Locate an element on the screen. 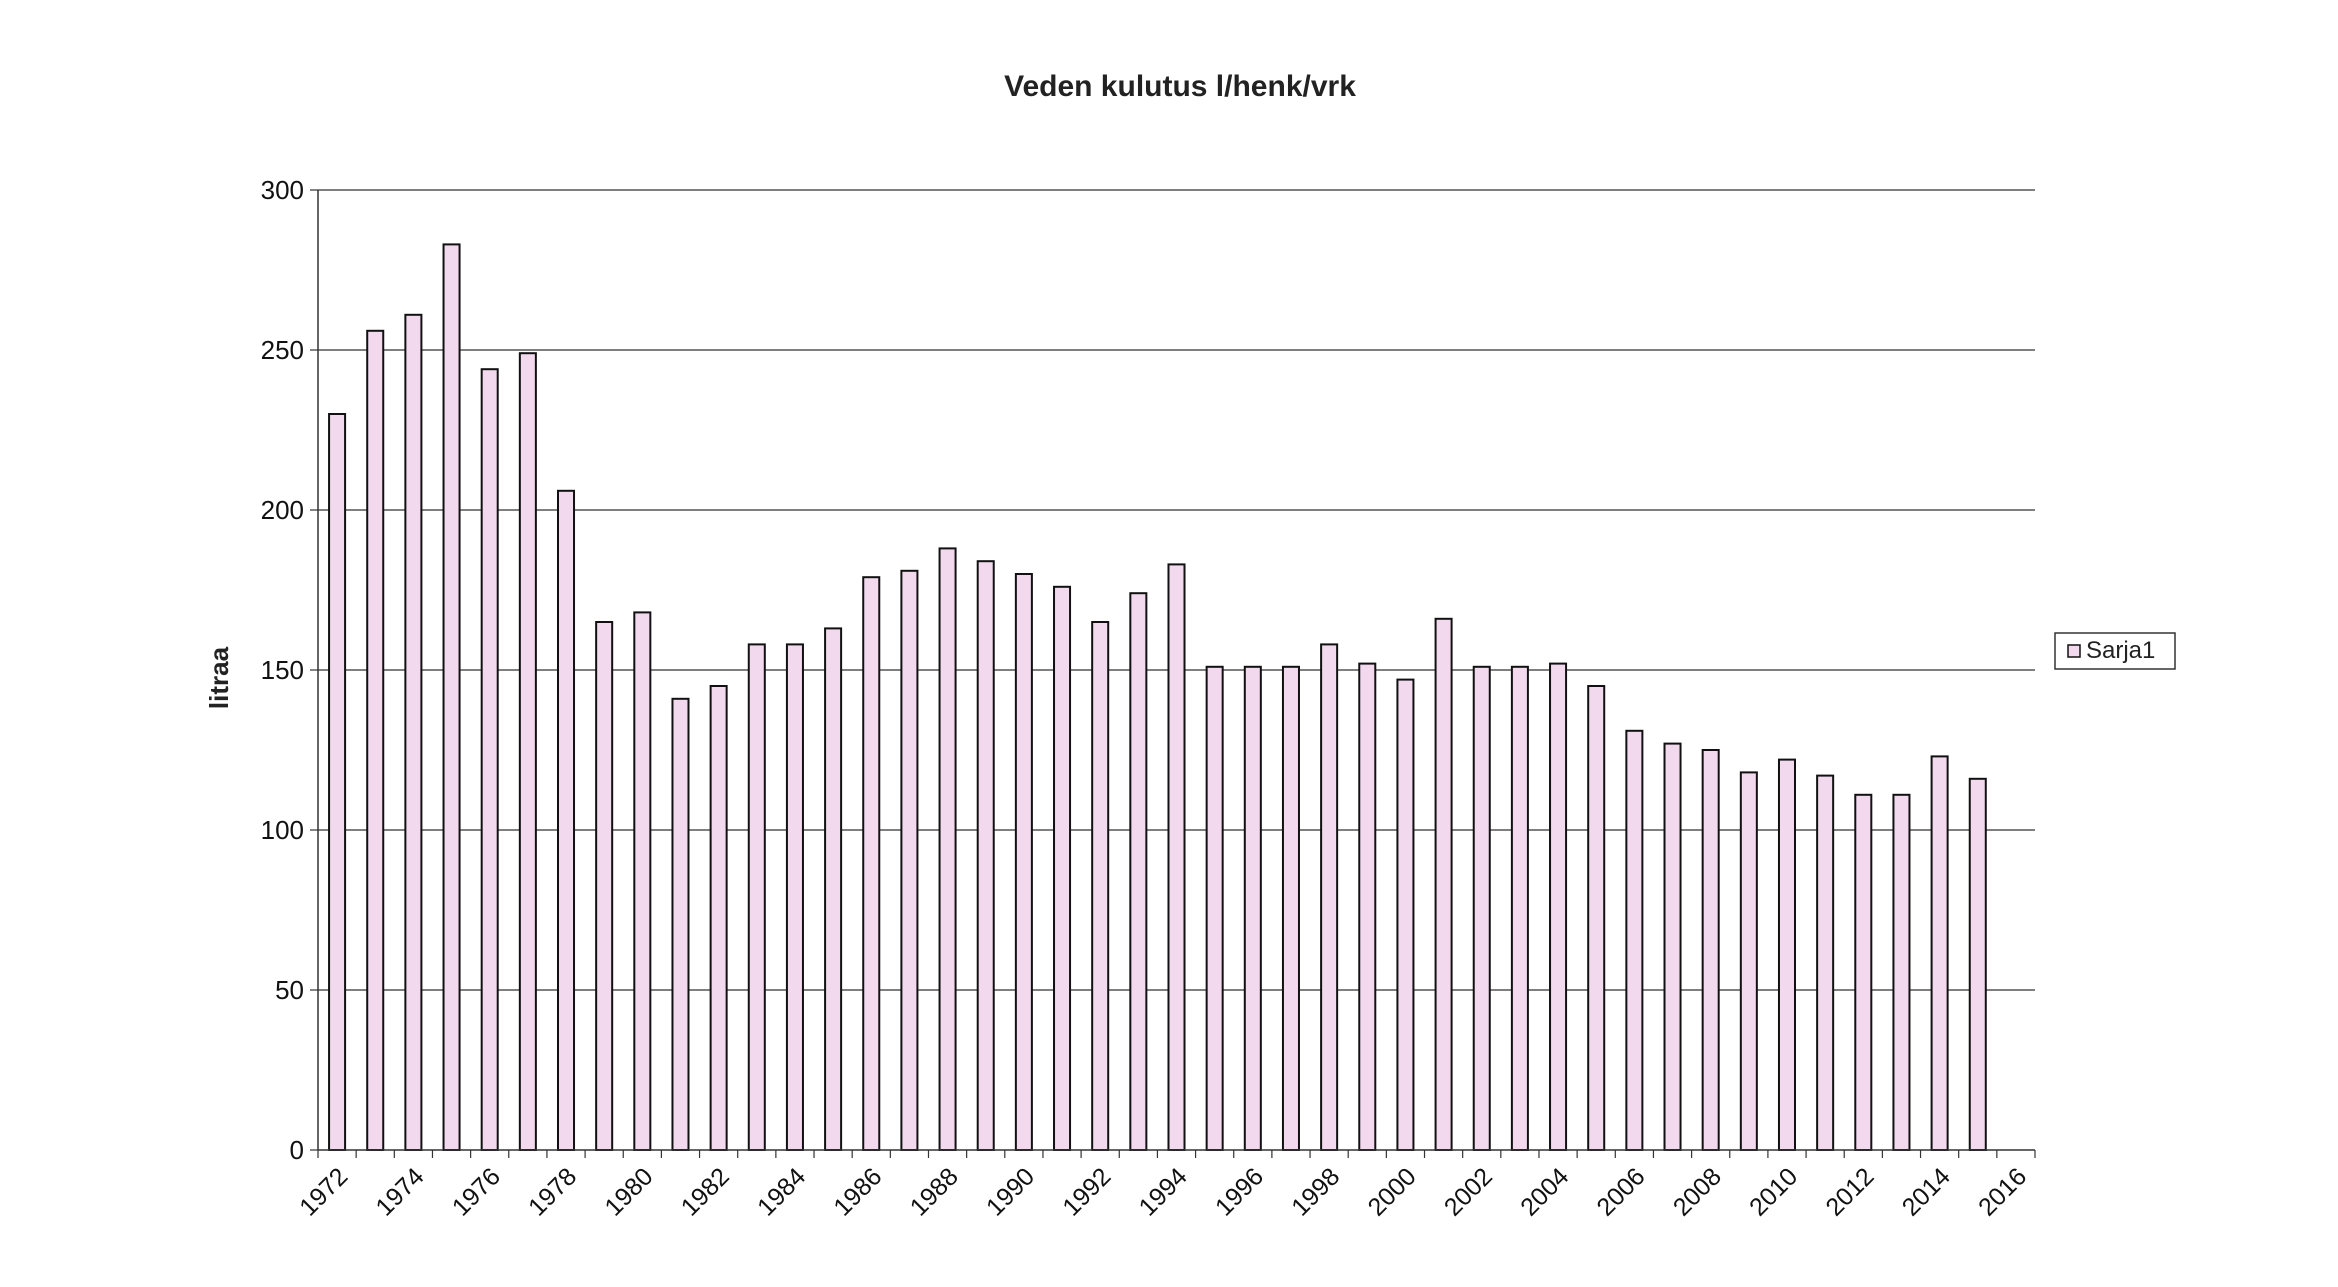 Image resolution: width=2338 pixels, height=1287 pixels. bar-1982 is located at coordinates (718, 918).